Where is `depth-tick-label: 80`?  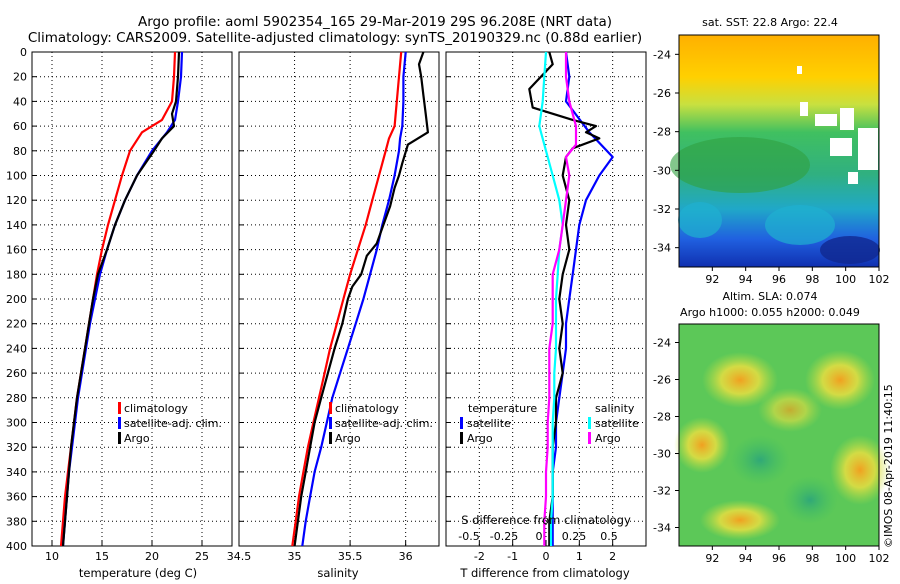
depth-tick-label: 80 is located at coordinates (20, 151).